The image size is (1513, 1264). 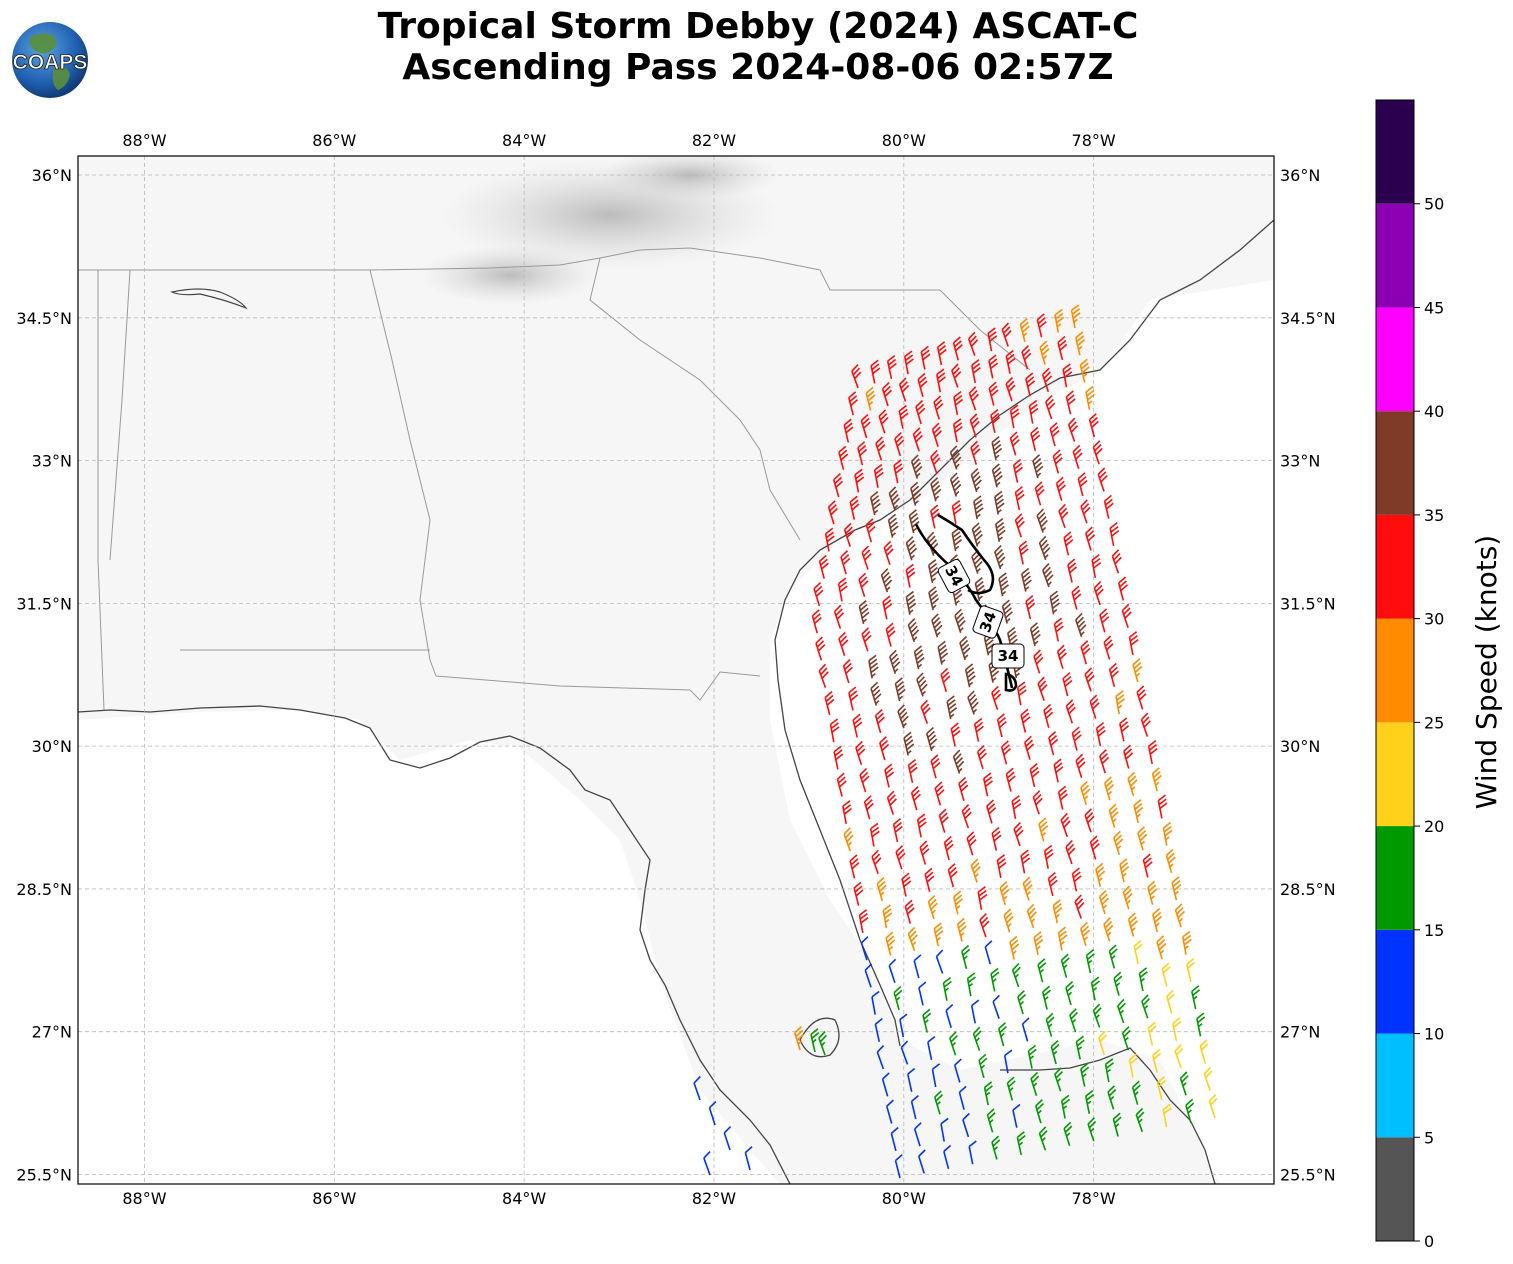 What do you see at coordinates (1308, 318) in the screenshot?
I see `lat-tick-label: 34.5°N` at bounding box center [1308, 318].